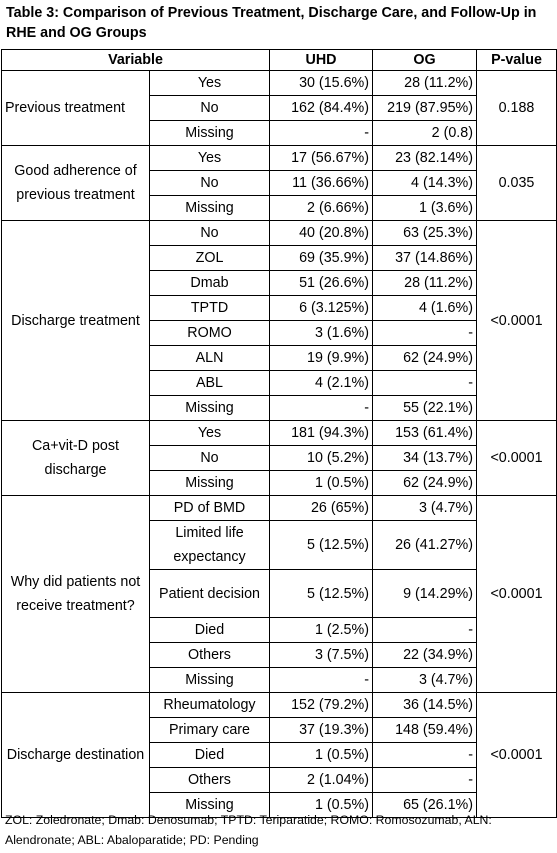 The width and height of the screenshot is (557, 853). I want to click on subcategory-cell: TPTD, so click(209, 308).